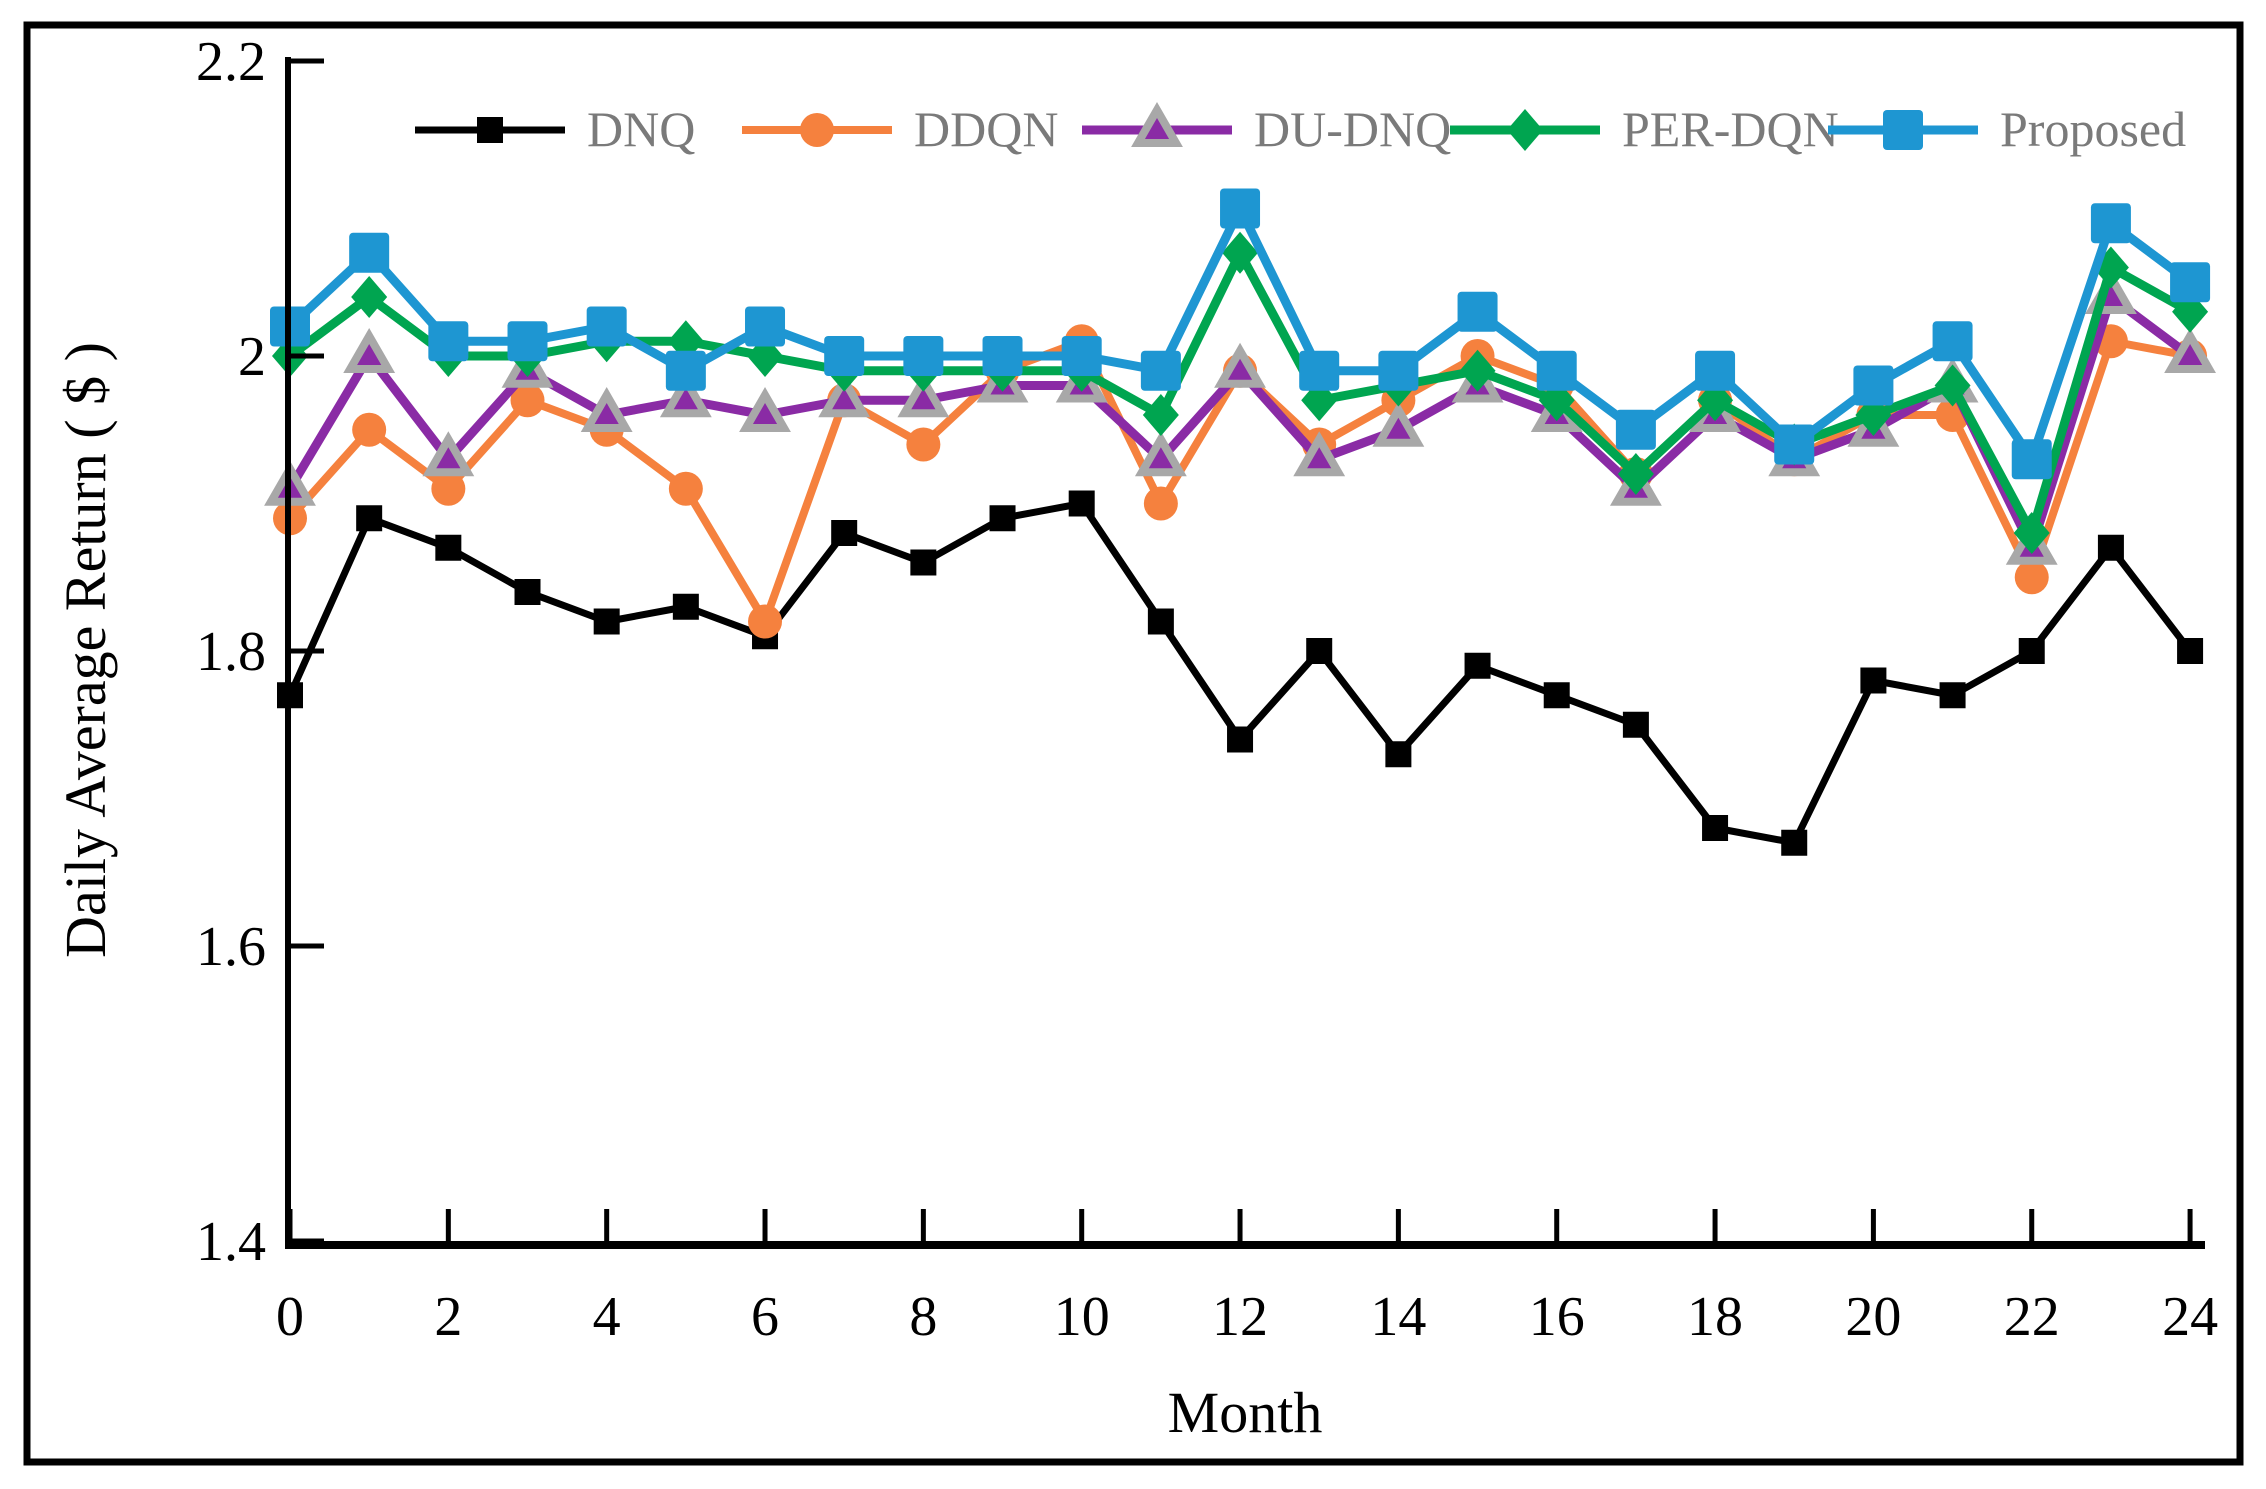 This screenshot has height=1489, width=2266. I want to click on x-tick-label: 20, so click(1873, 1317).